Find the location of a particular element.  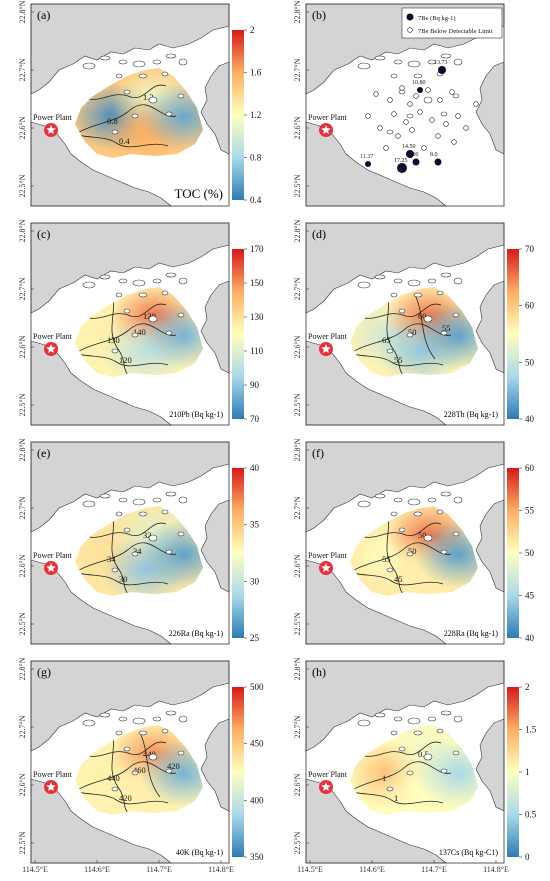

unit-label: 40K (Bq kg-1) is located at coordinates (199, 852).